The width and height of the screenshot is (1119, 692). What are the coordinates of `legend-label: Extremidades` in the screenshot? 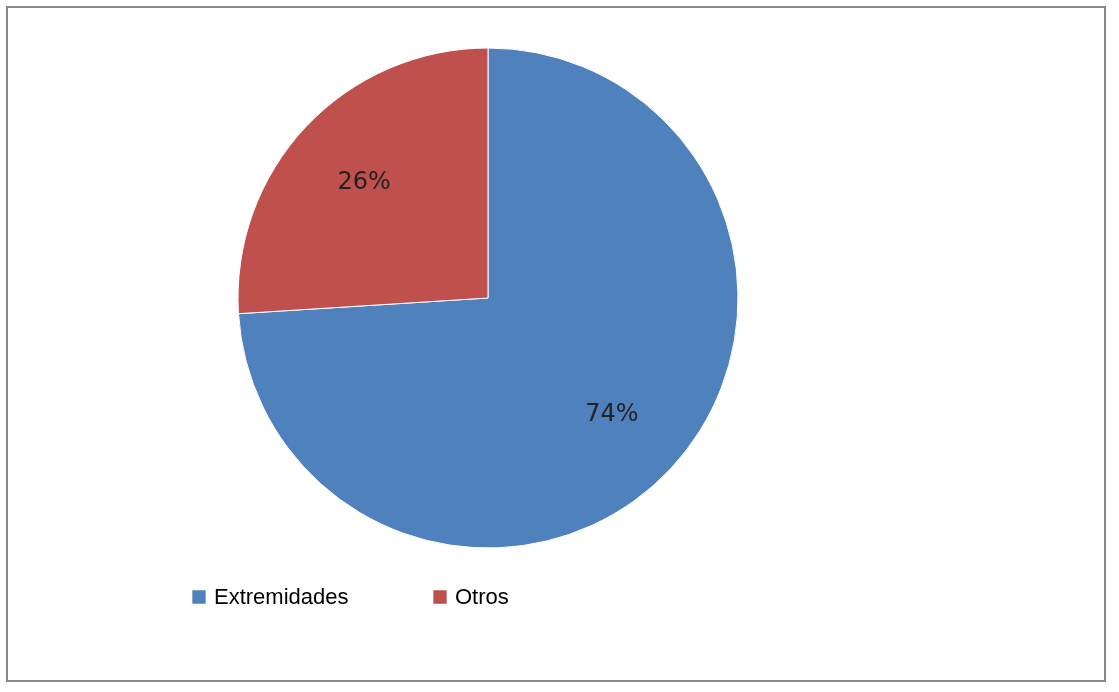 It's located at (281, 596).